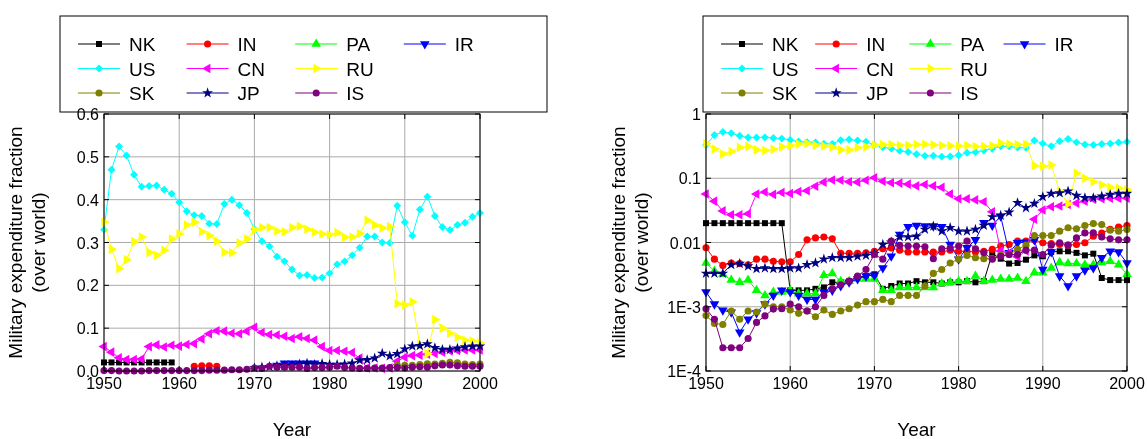 This screenshot has width=1147, height=439. Describe the element at coordinates (88, 243) in the screenshot. I see `y-tick-label: 0.3` at that location.